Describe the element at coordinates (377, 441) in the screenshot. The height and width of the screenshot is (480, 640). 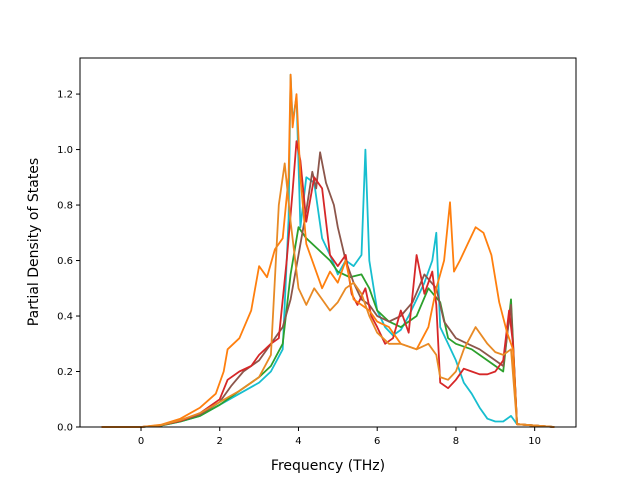
I see `x-tick-label: 6` at that location.